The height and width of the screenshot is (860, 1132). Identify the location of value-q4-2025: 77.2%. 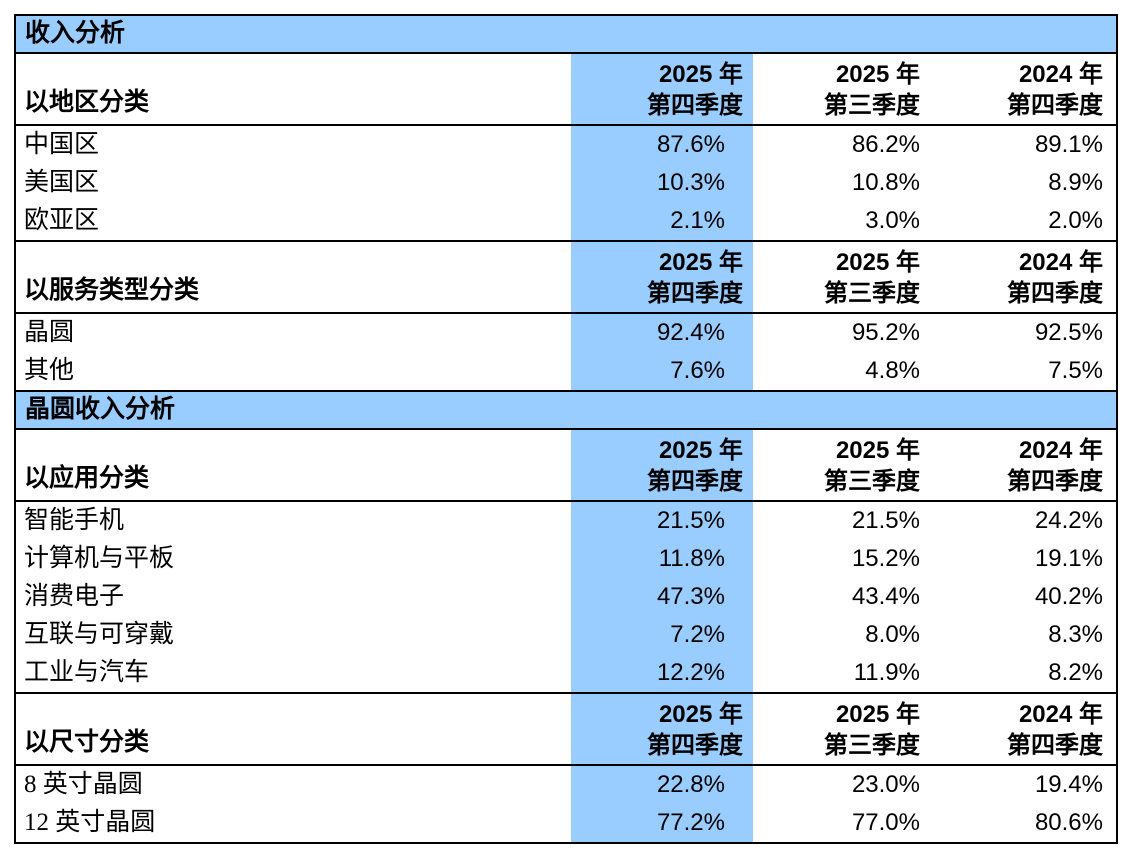
(662, 823).